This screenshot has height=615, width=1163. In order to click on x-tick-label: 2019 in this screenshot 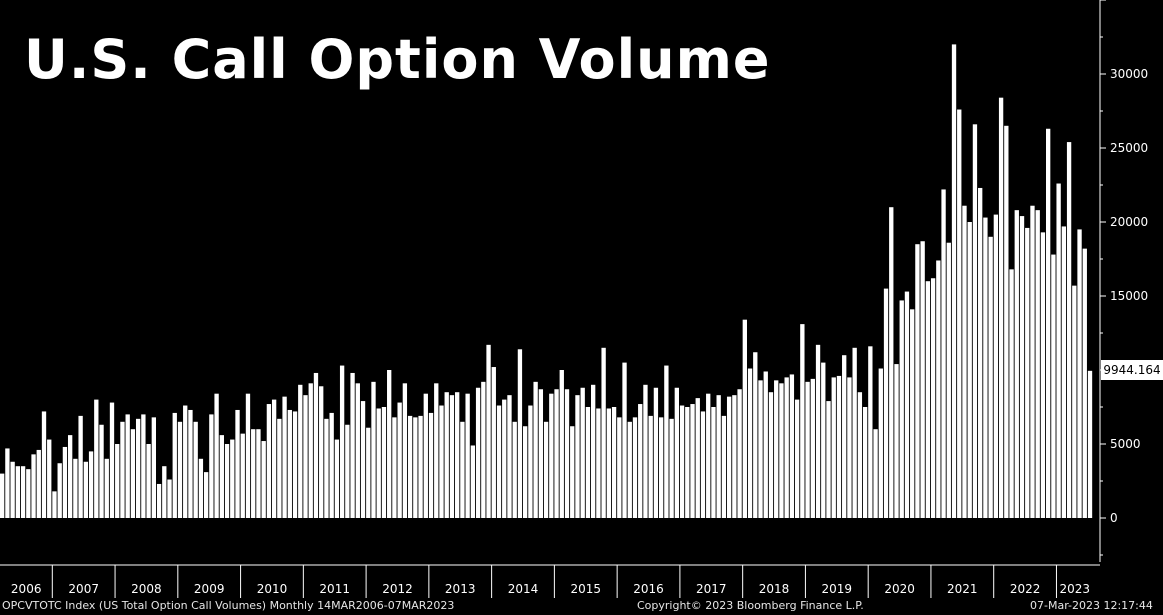, I will do `click(837, 589)`.